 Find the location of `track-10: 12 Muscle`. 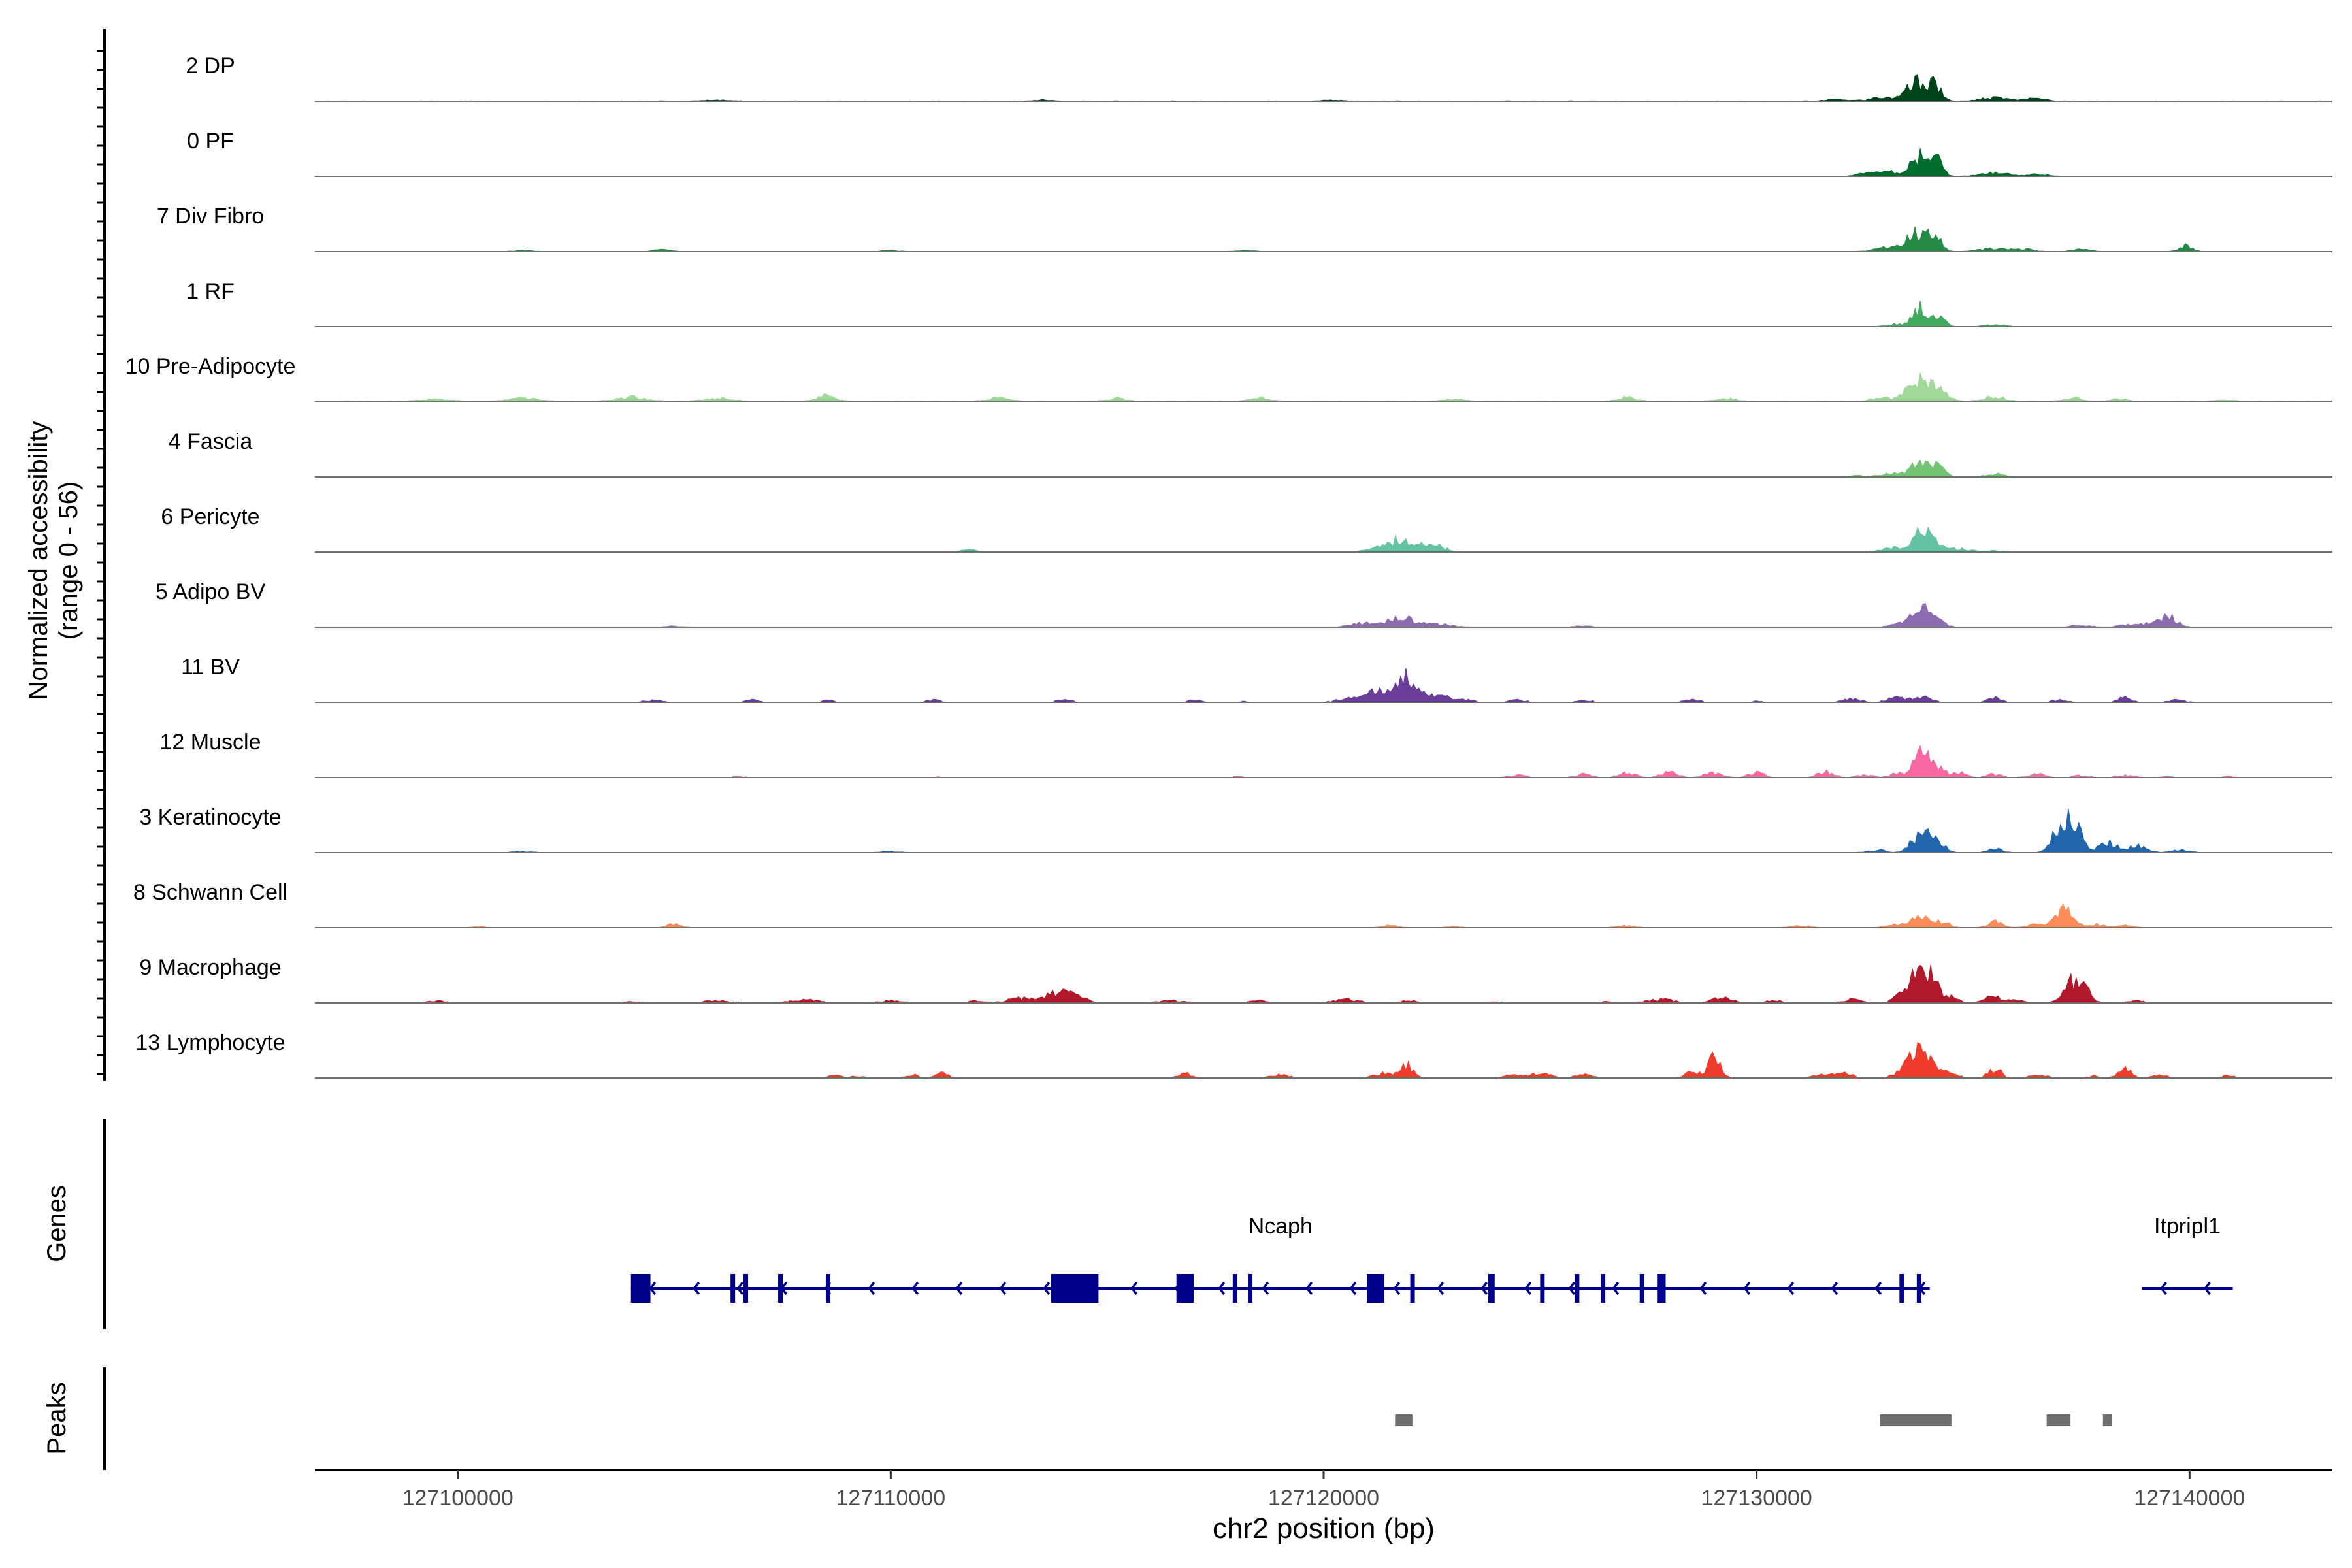

track-10: 12 Muscle is located at coordinates (1246, 754).